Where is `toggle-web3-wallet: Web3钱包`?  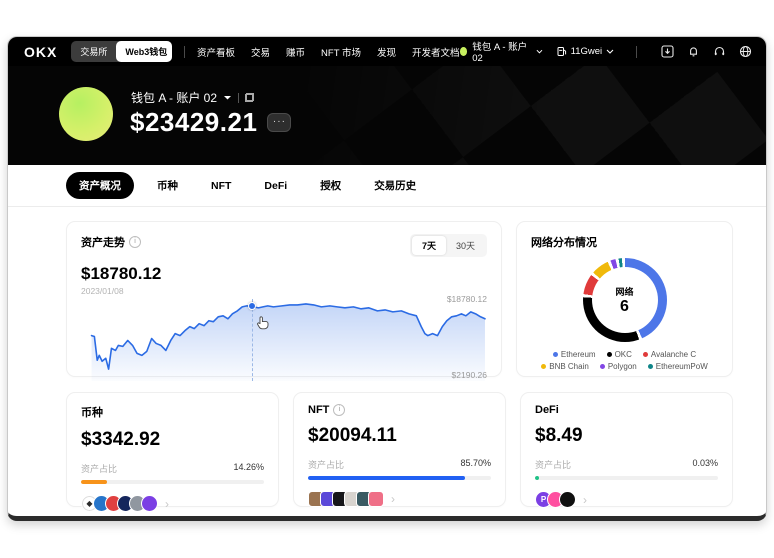
toggle-web3-wallet: Web3钱包 is located at coordinates (144, 51).